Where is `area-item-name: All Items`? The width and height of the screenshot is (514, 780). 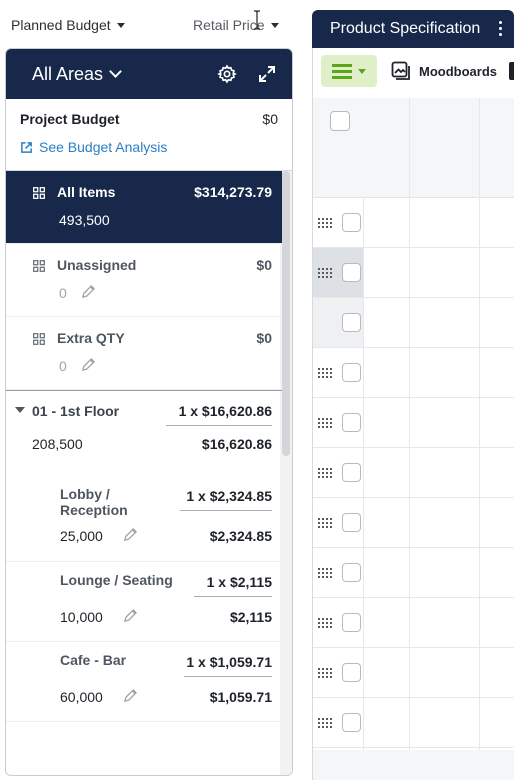 area-item-name: All Items is located at coordinates (86, 192).